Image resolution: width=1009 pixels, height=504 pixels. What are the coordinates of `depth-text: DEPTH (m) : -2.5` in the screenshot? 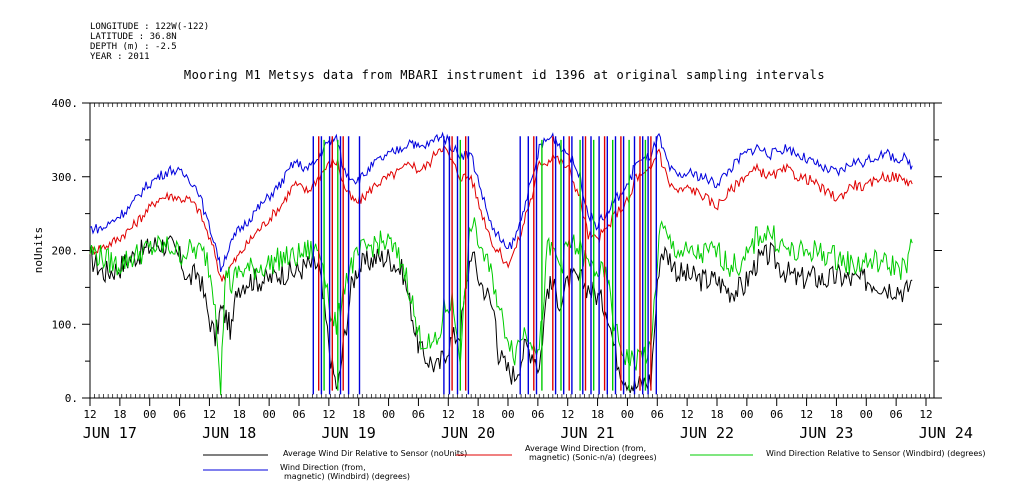 It's located at (133, 47).